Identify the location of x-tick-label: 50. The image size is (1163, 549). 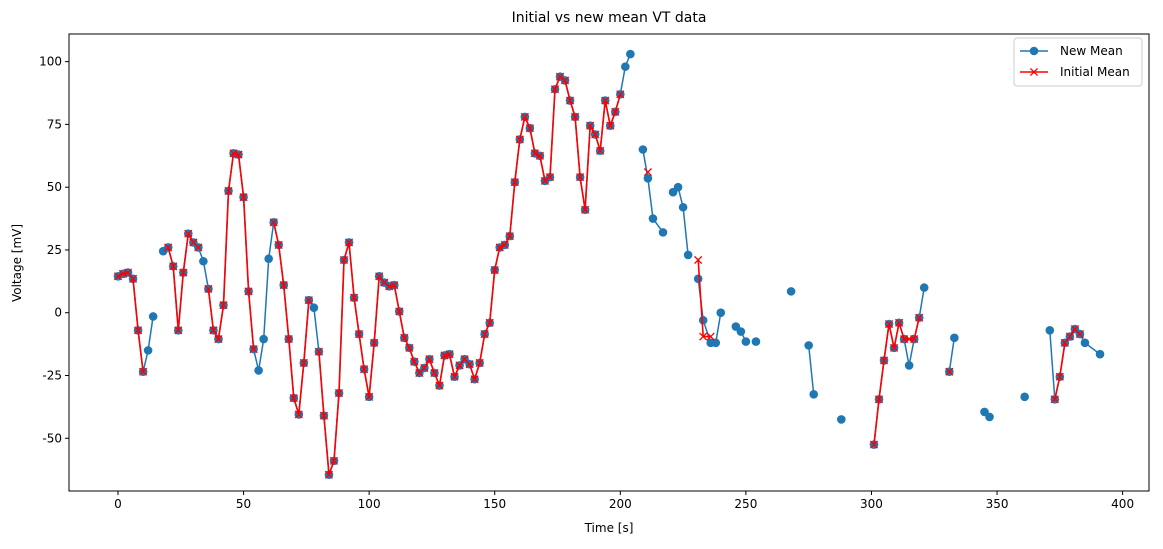
(243, 504).